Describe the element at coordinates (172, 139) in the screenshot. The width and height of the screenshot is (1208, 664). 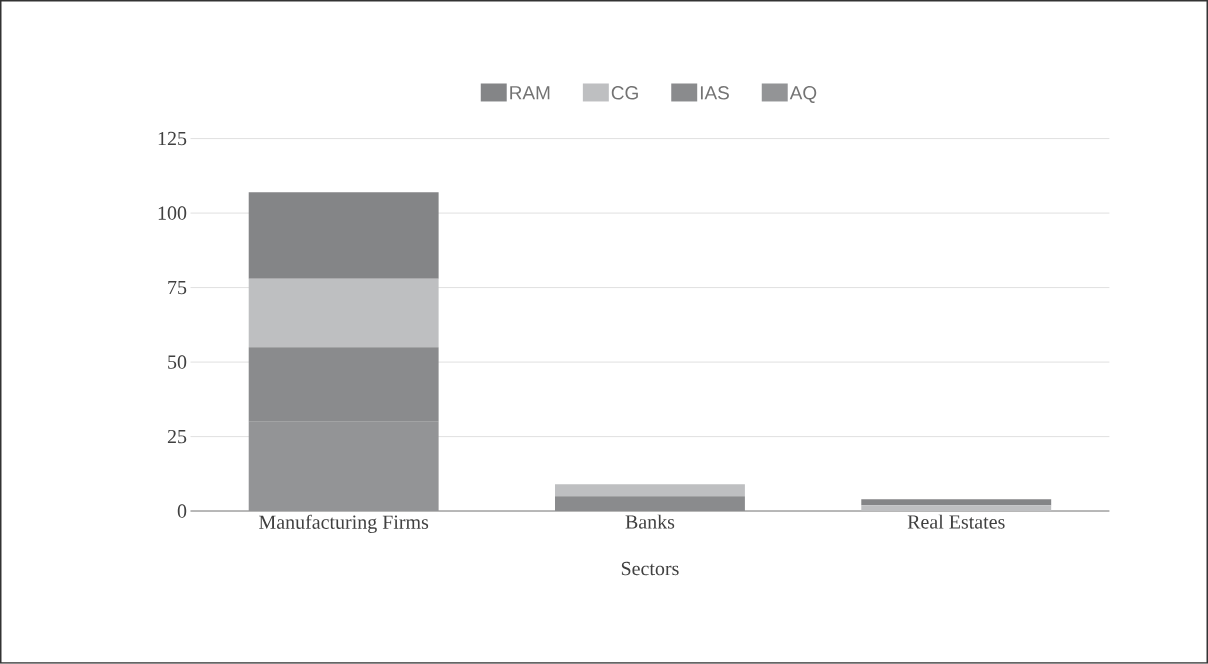
I see `y-tick-label: 125` at that location.